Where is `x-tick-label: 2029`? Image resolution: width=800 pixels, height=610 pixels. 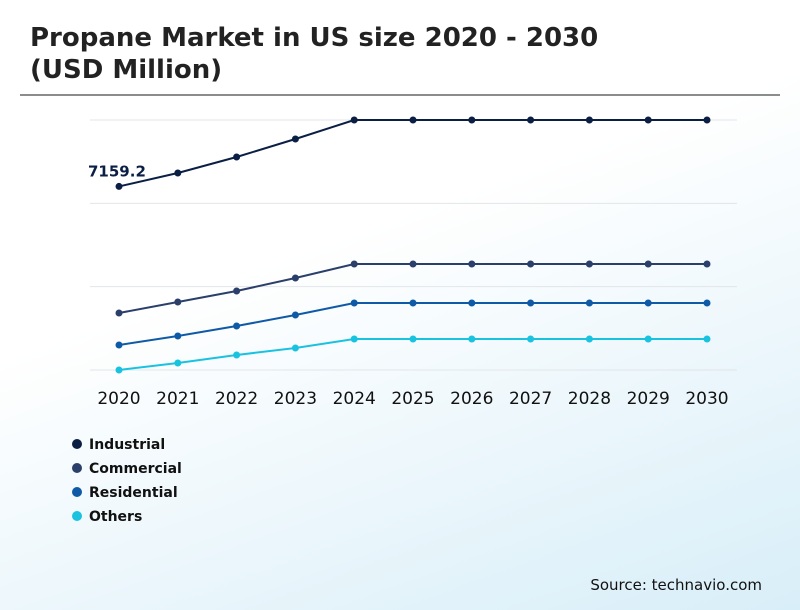
x-tick-label: 2029 is located at coordinates (648, 399).